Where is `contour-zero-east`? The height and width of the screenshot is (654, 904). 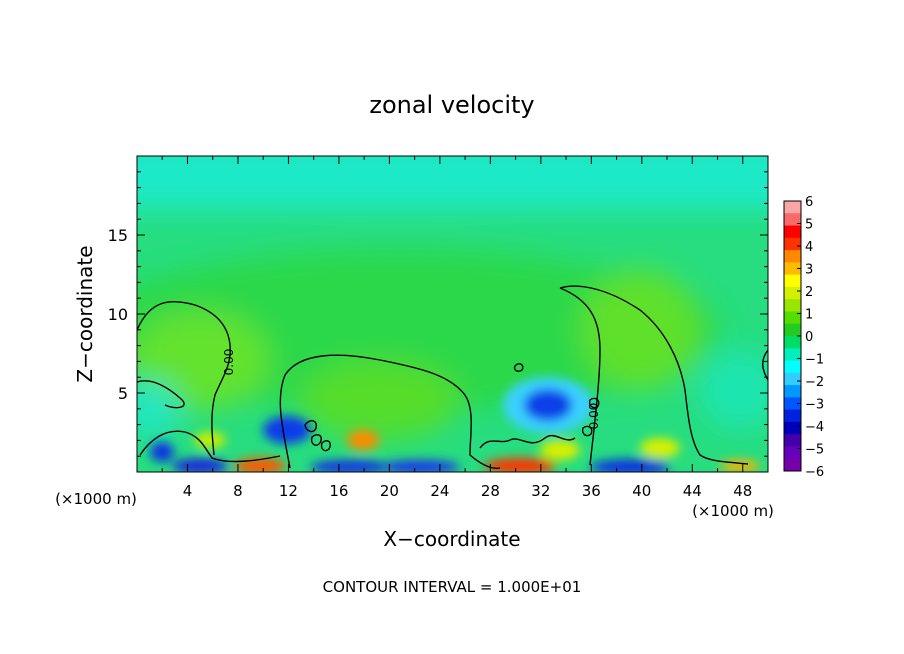 contour-zero-east is located at coordinates (654, 375).